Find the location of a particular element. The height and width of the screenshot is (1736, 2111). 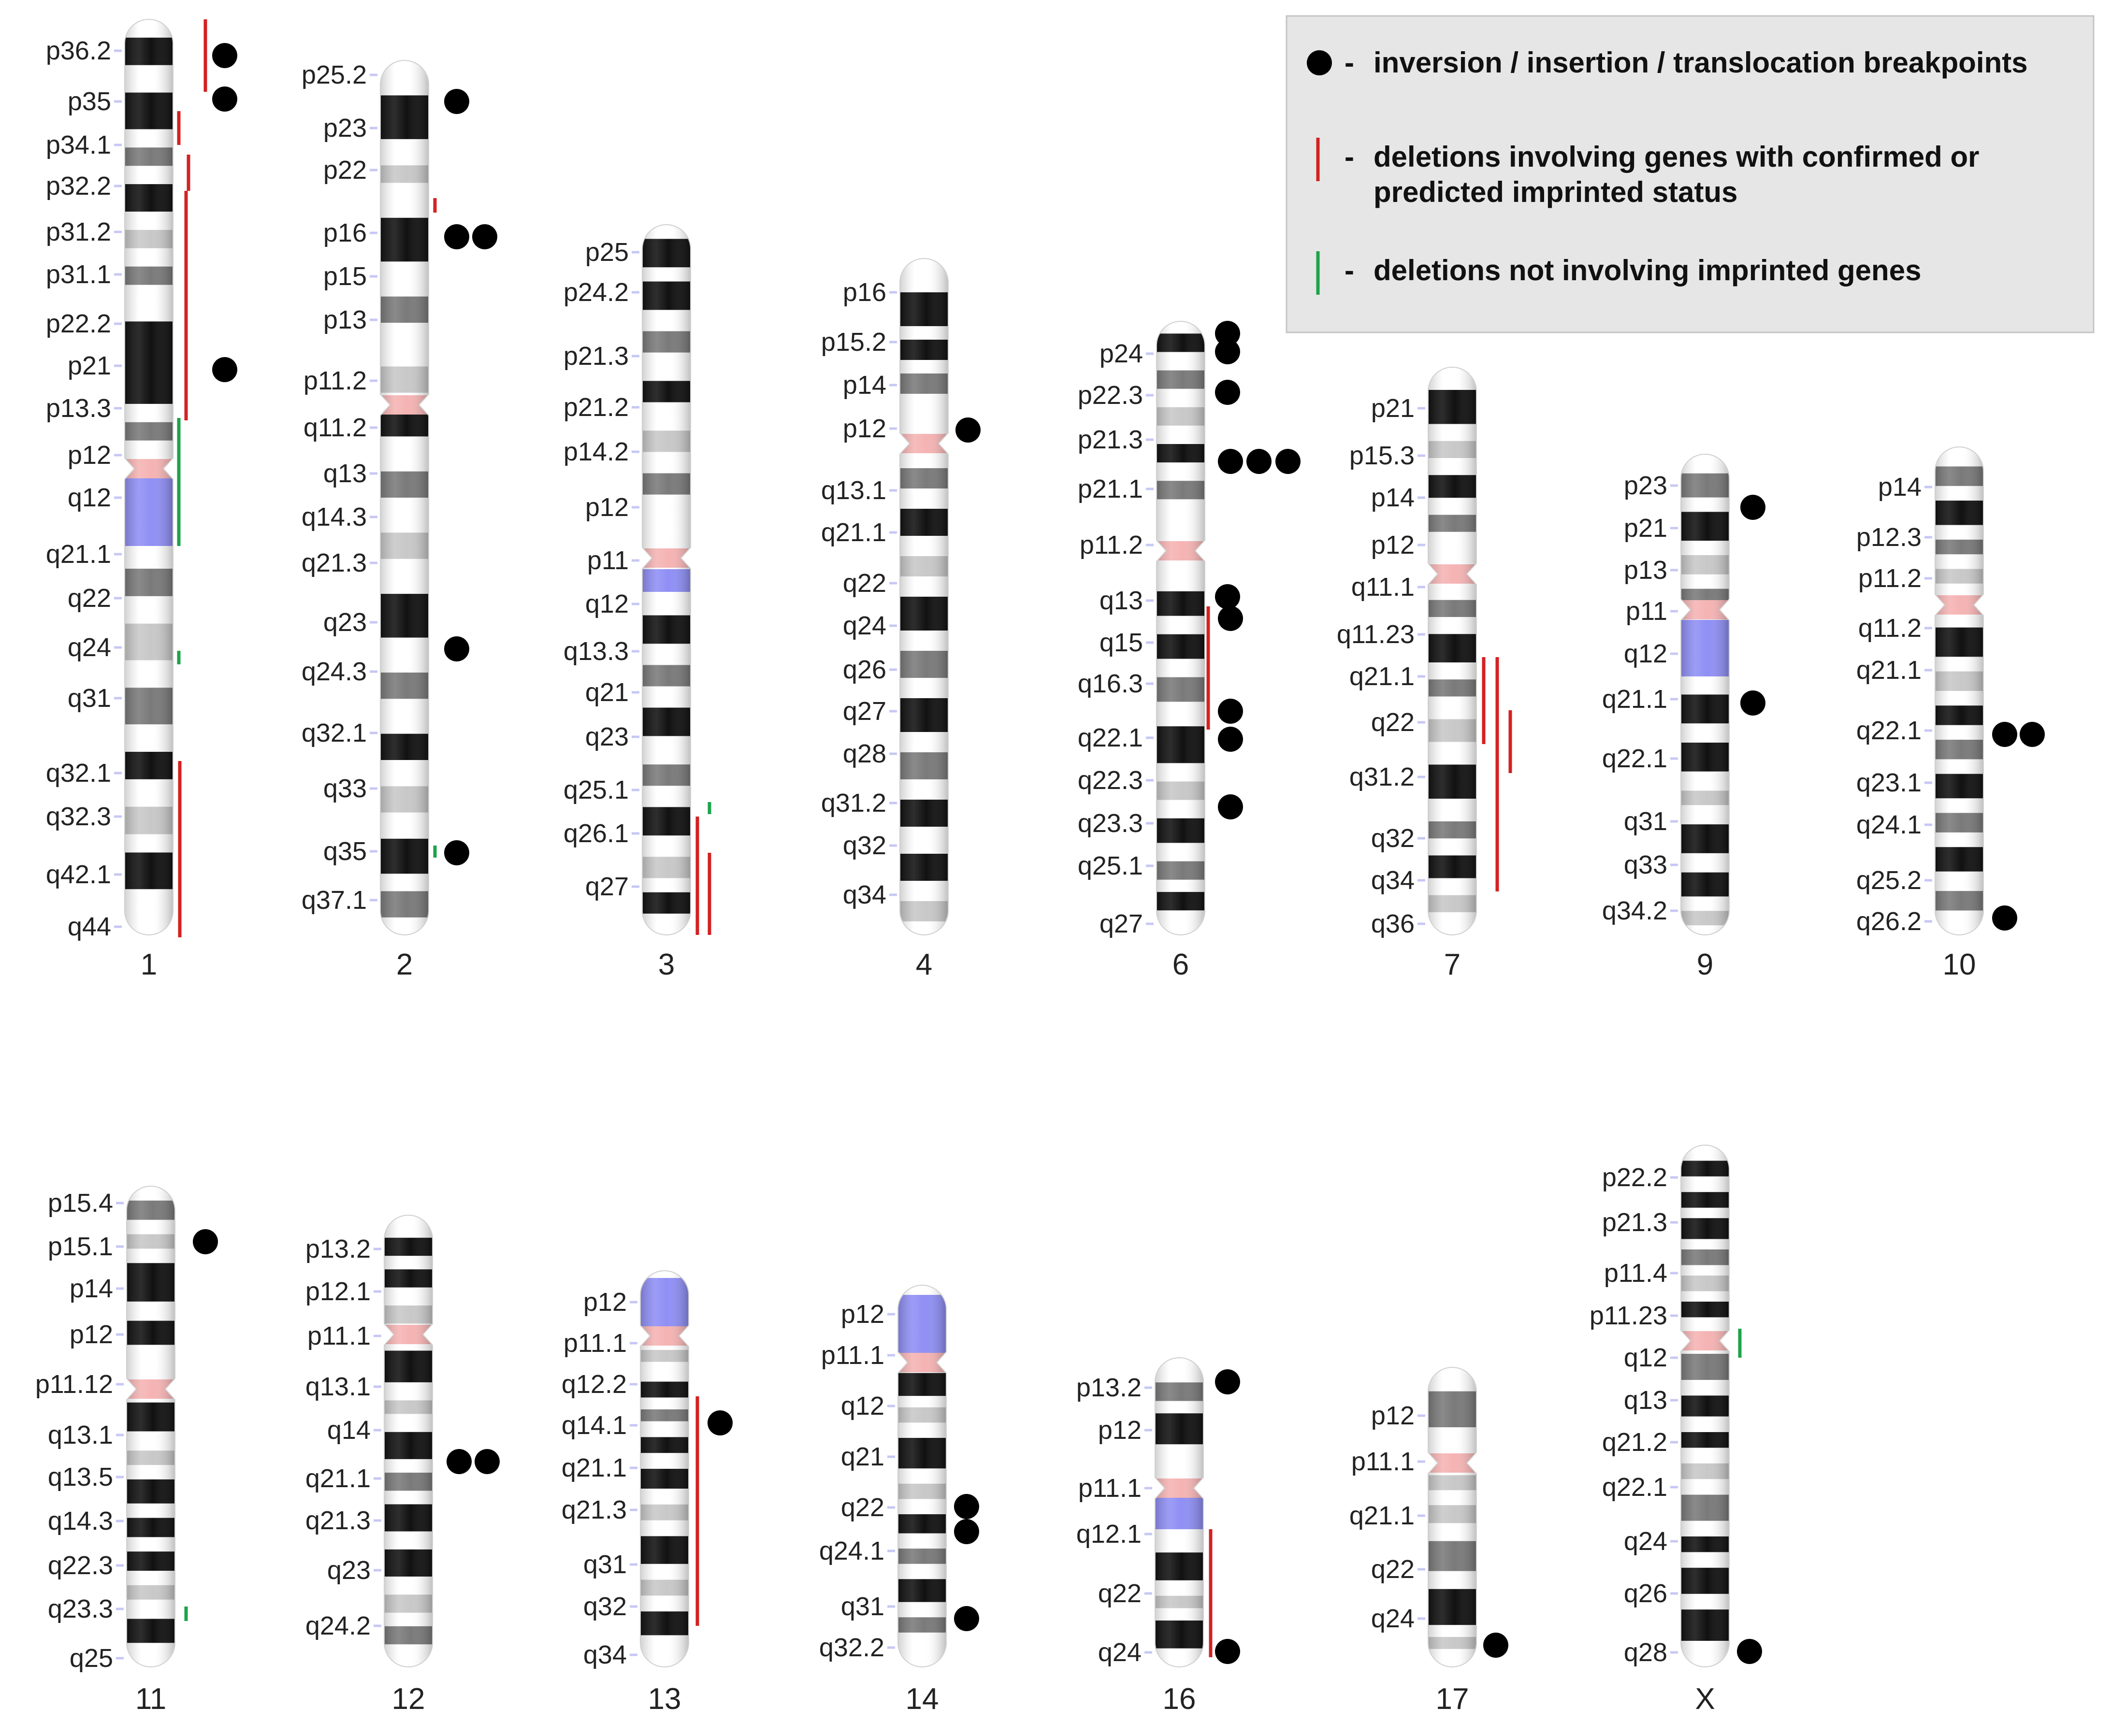

band-label: p21.2 is located at coordinates (596, 407).